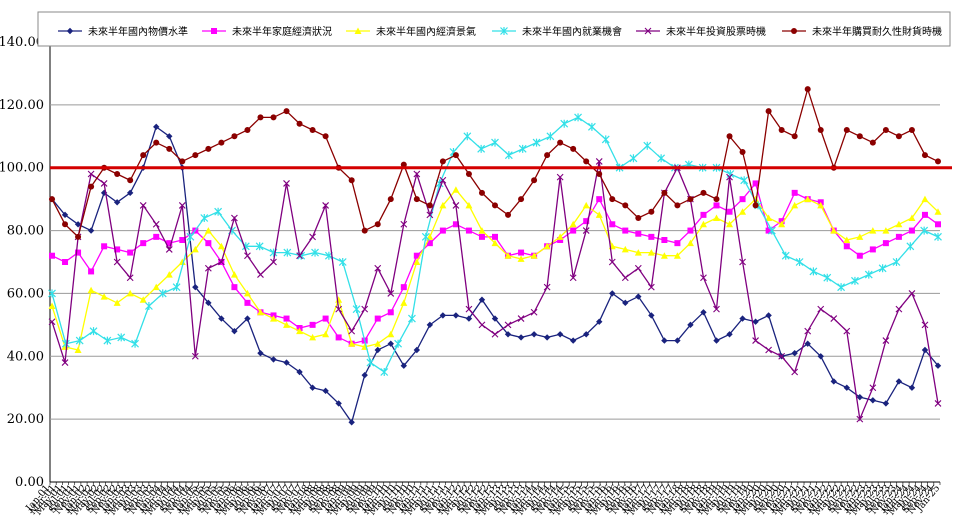 This screenshot has width=953, height=518. What do you see at coordinates (504, 31) in the screenshot?
I see `legend-swatch-marker` at bounding box center [504, 31].